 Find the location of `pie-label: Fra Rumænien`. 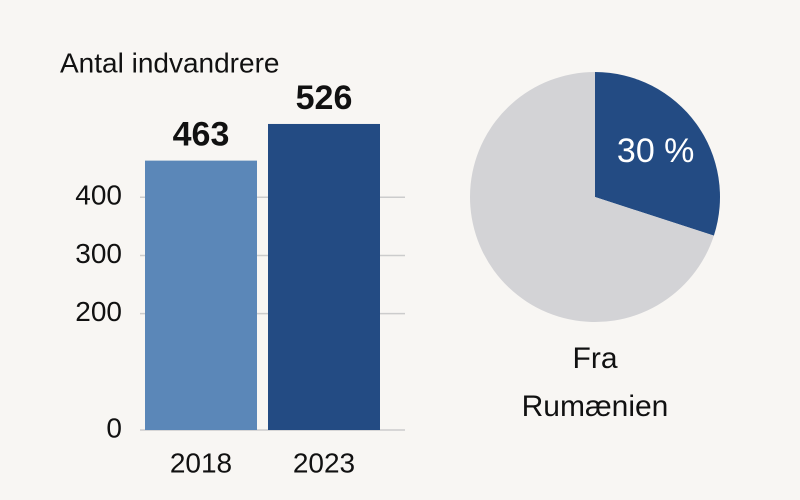

pie-label: Fra Rumænien is located at coordinates (595, 382).